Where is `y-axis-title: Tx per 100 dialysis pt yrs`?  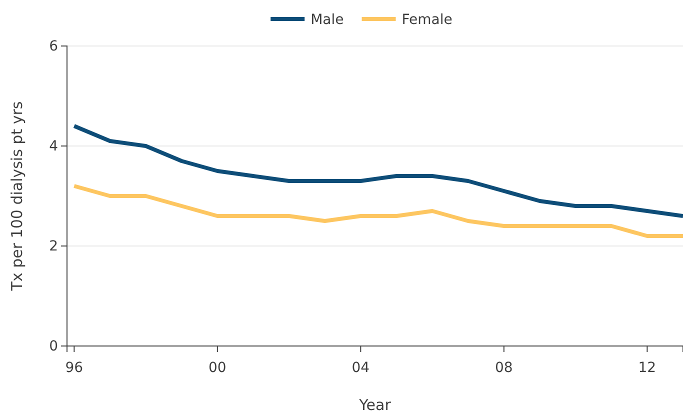 y-axis-title: Tx per 100 dialysis pt yrs is located at coordinates (17, 196).